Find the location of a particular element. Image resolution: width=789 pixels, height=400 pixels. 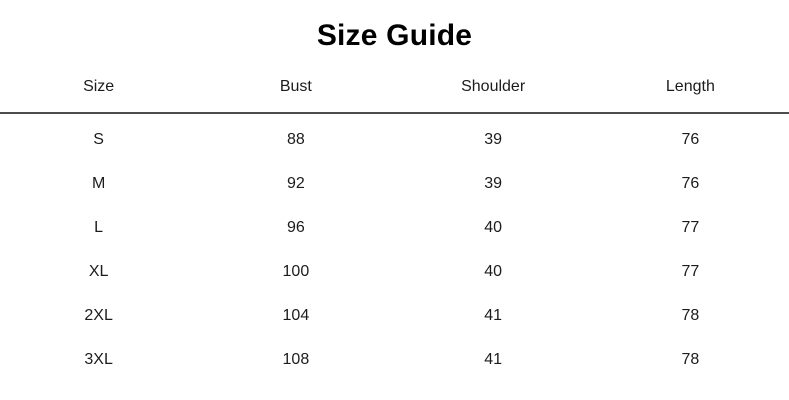

table-header: Size Bust Shoulder Length is located at coordinates (394, 85).